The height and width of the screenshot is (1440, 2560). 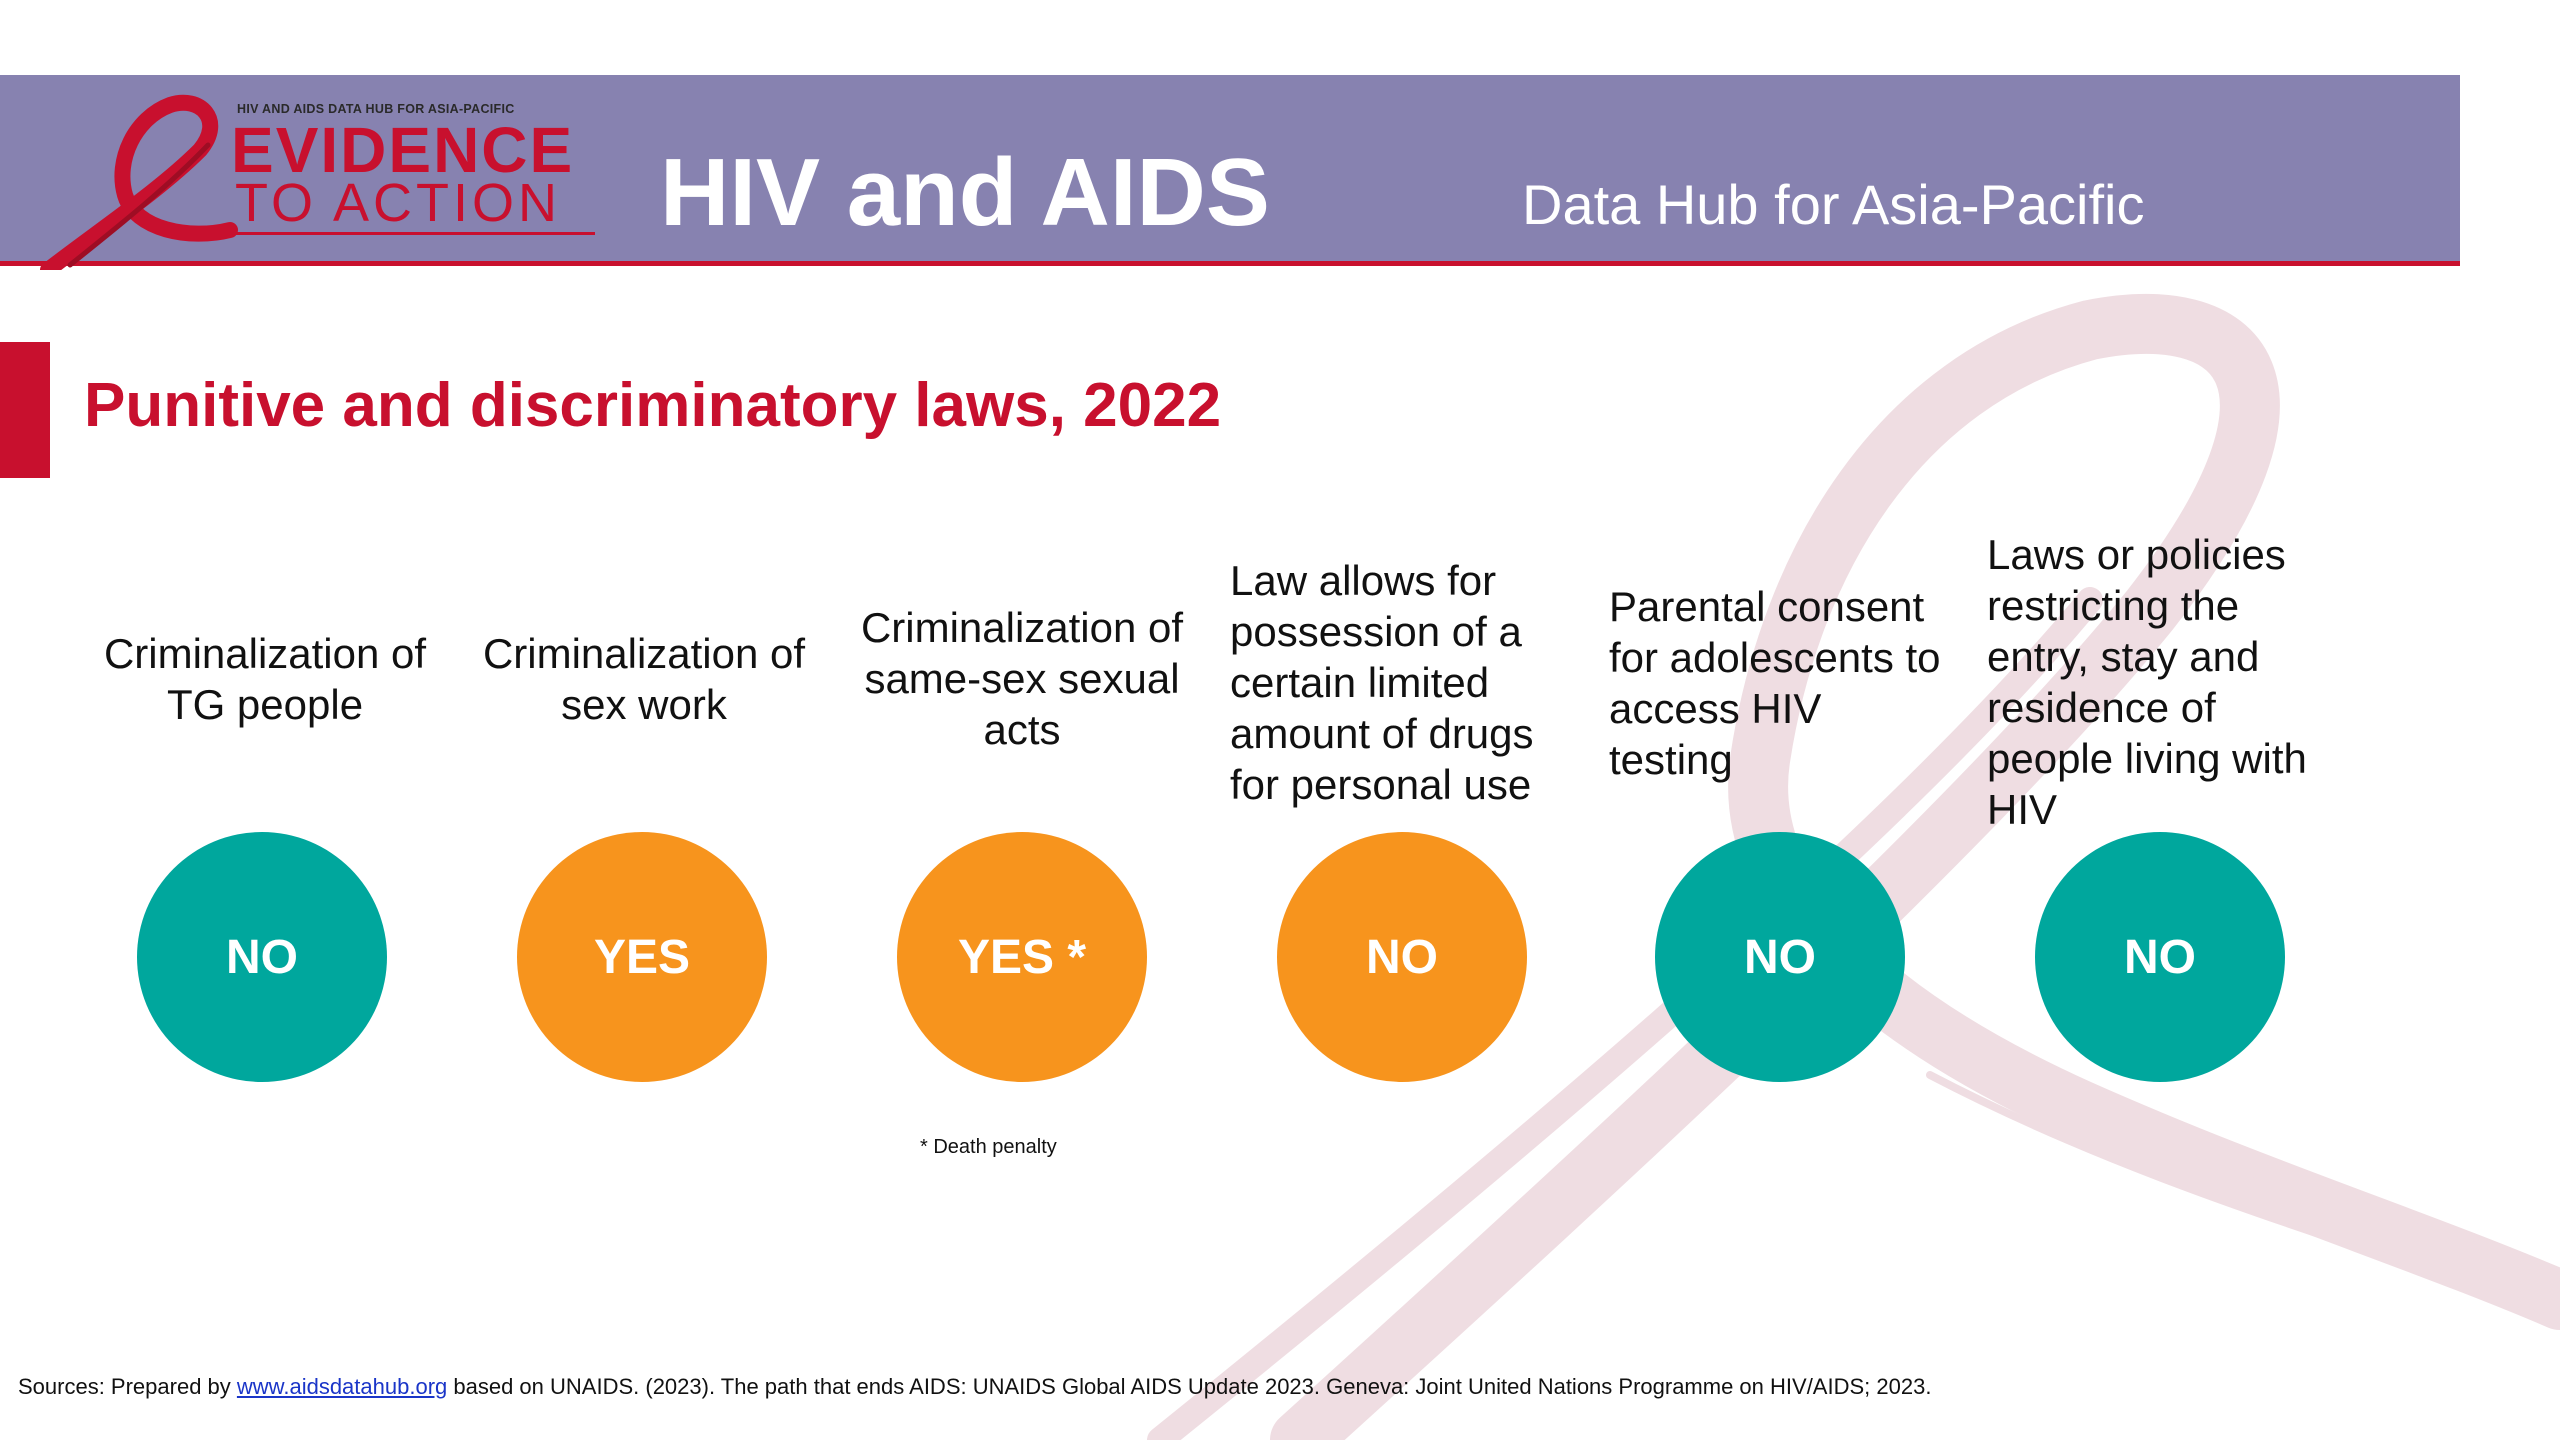 I want to click on indicator-criminalization-same-sex: Criminalization of same-sex sexual acts, so click(x=1022, y=627).